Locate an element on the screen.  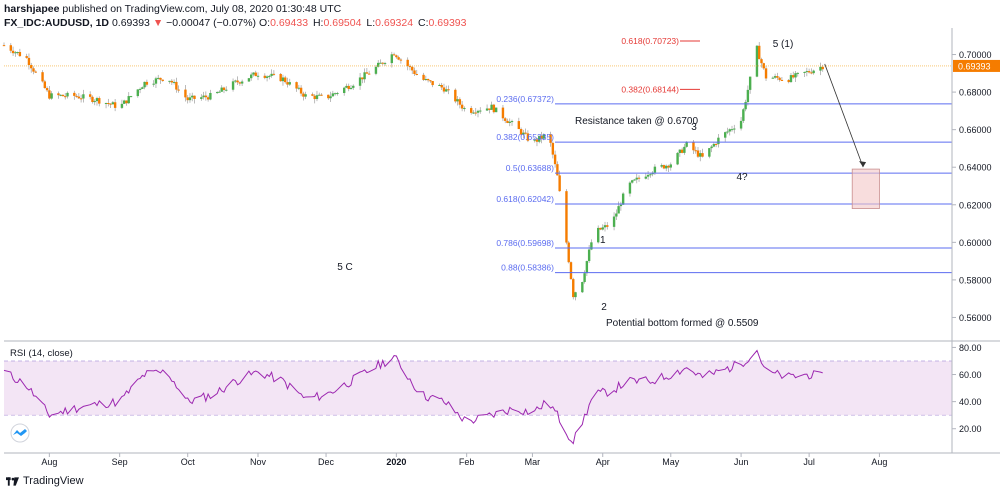
time-tick-label: Sep is located at coordinates (120, 462).